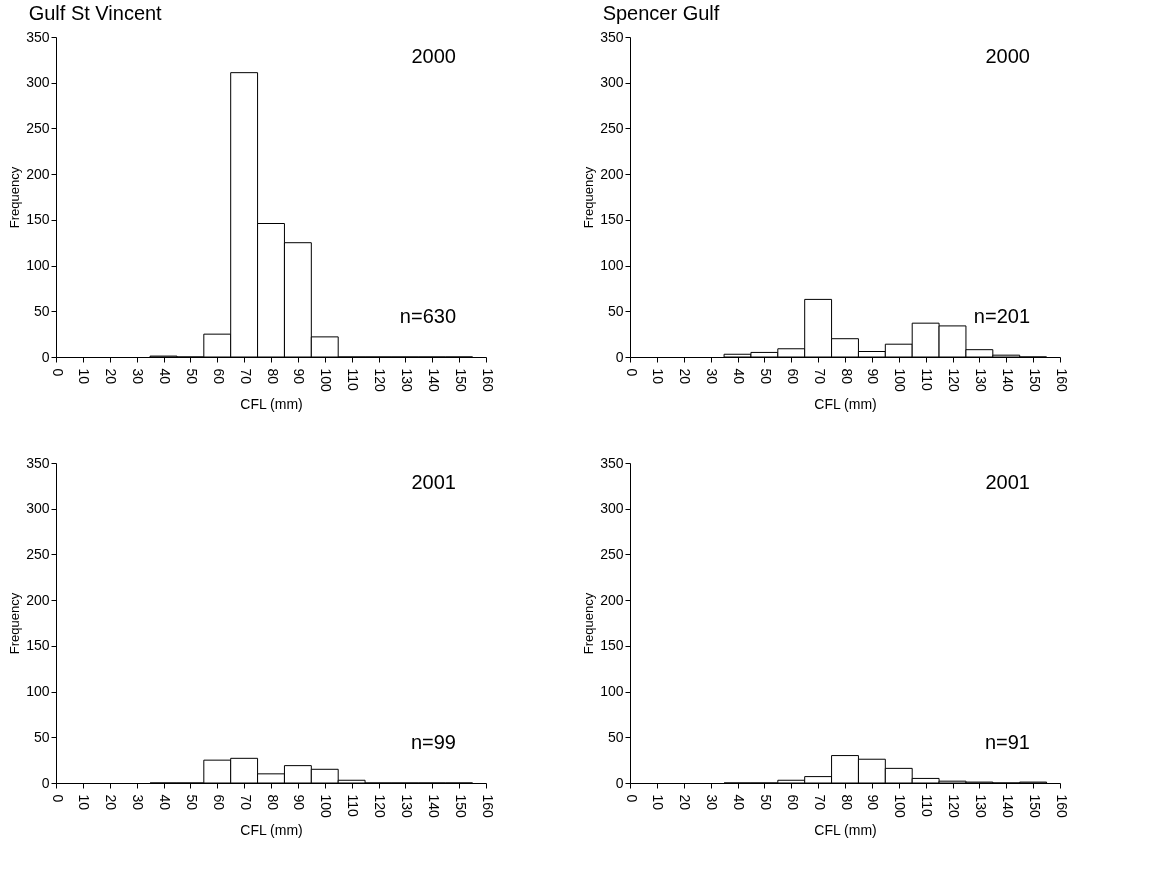 The image size is (1149, 869). I want to click on annotation: n=99, so click(433, 742).